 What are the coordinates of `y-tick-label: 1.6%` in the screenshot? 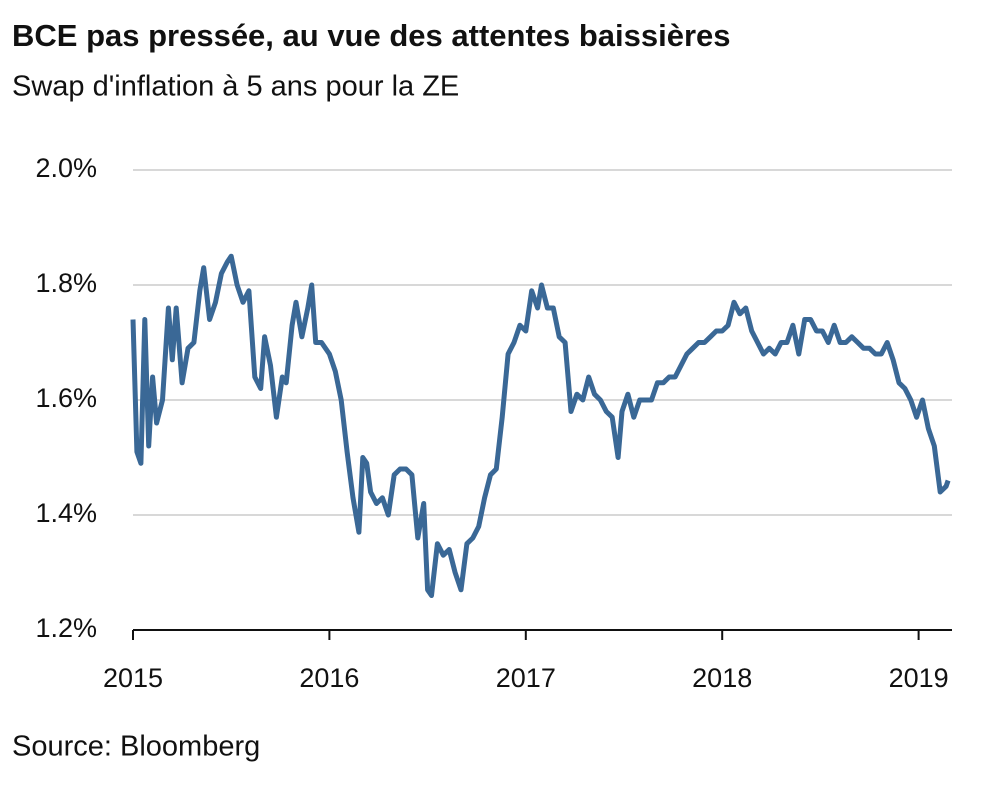 It's located at (66, 398).